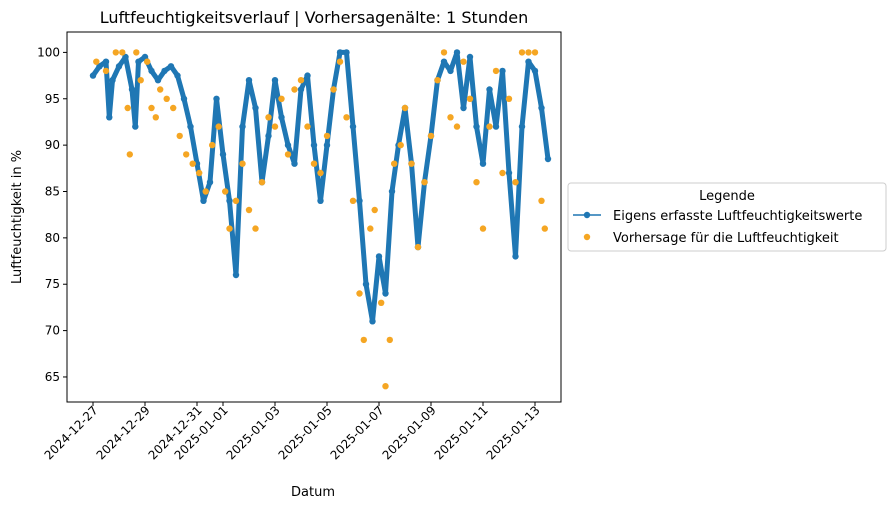  I want to click on y-axis: 65 70 75 80 85 90 95 100, so click(52, 214).